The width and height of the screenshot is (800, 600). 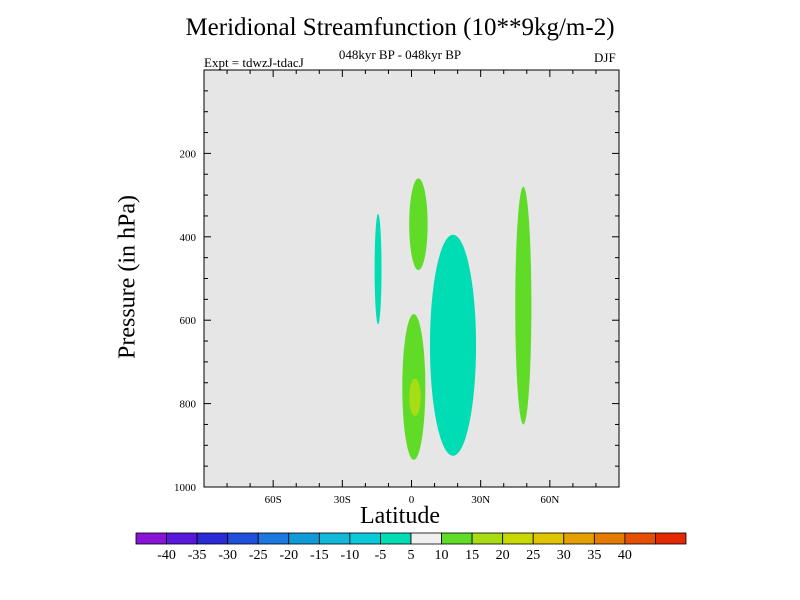 I want to click on x-tick-label: 30S, so click(x=342, y=500).